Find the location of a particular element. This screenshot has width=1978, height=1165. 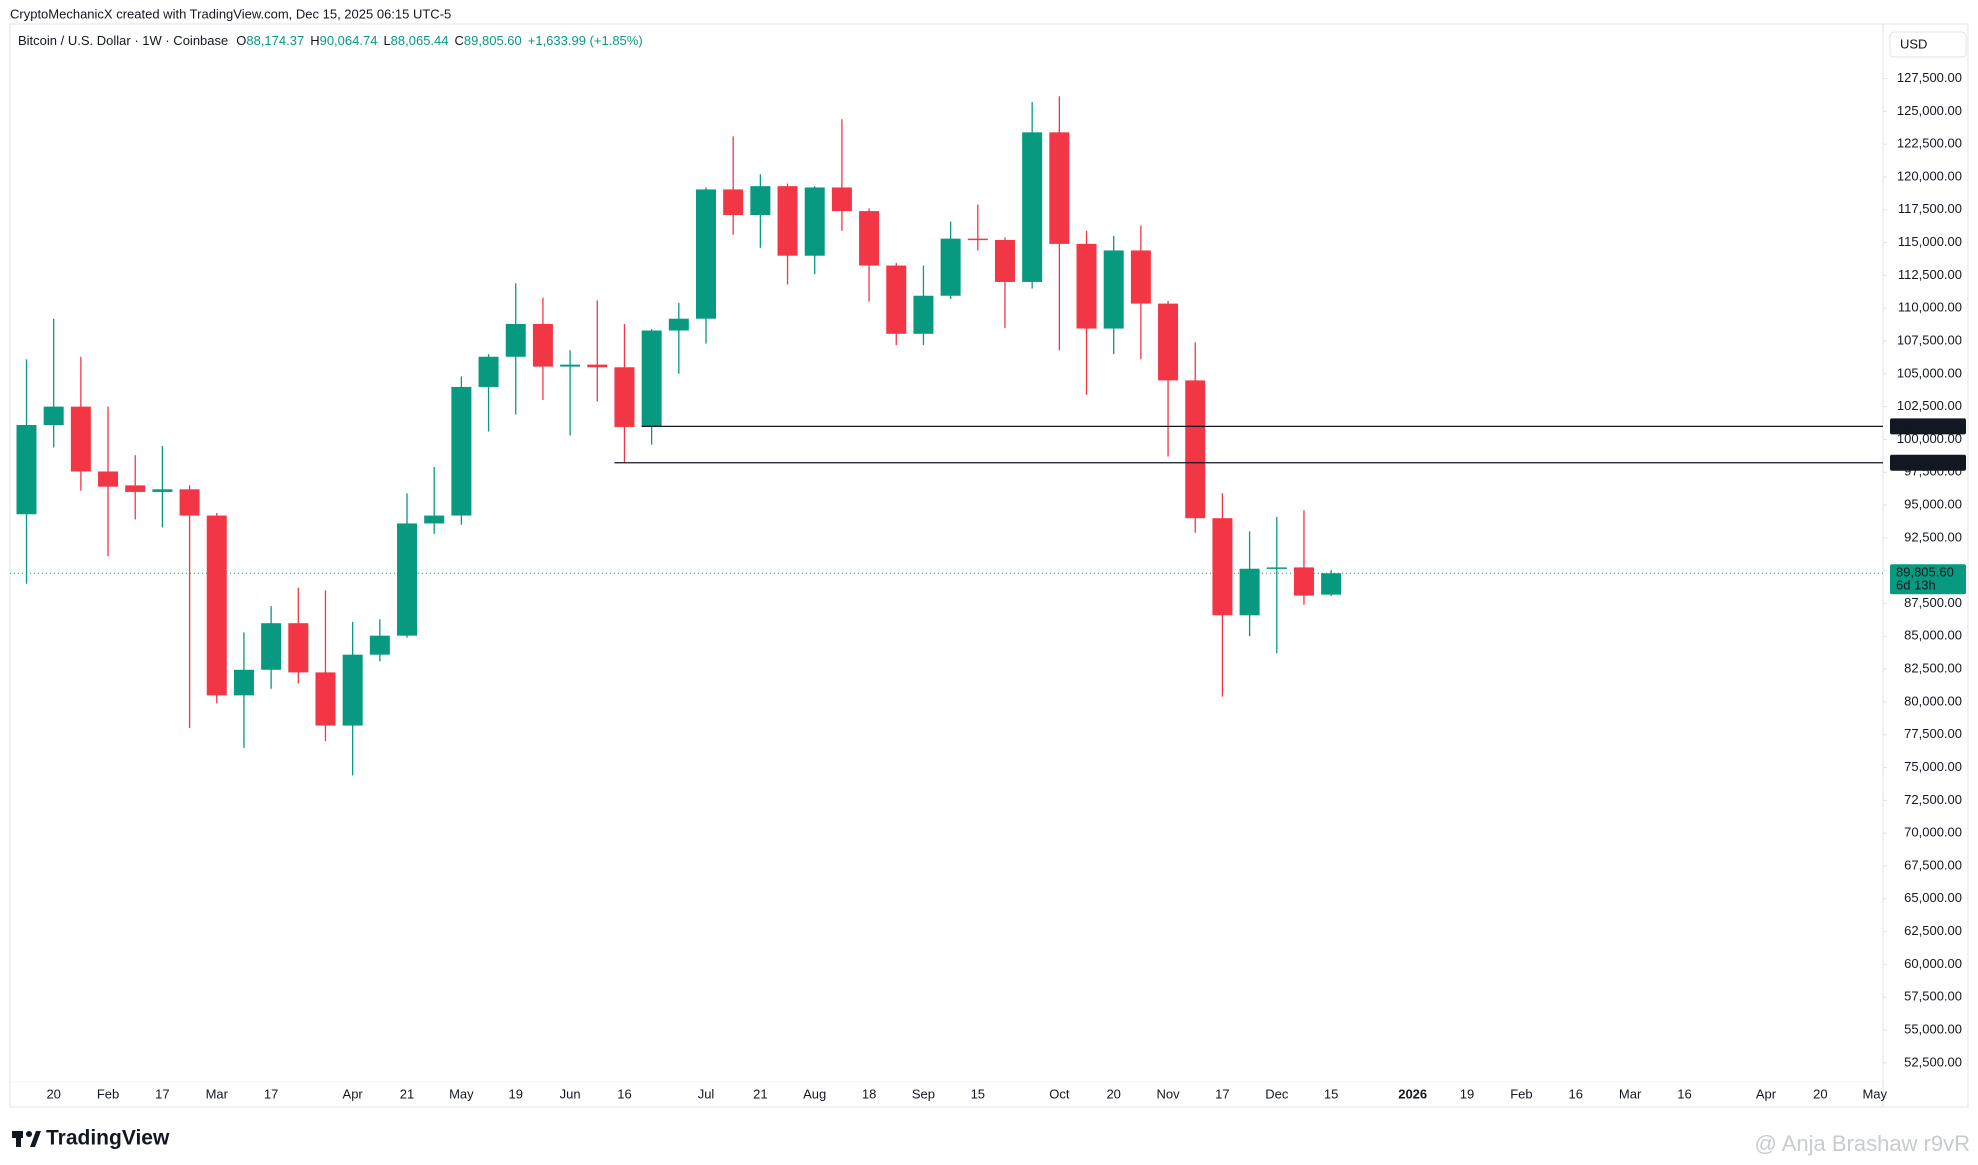

x-tick-label: Aug is located at coordinates (814, 1093).